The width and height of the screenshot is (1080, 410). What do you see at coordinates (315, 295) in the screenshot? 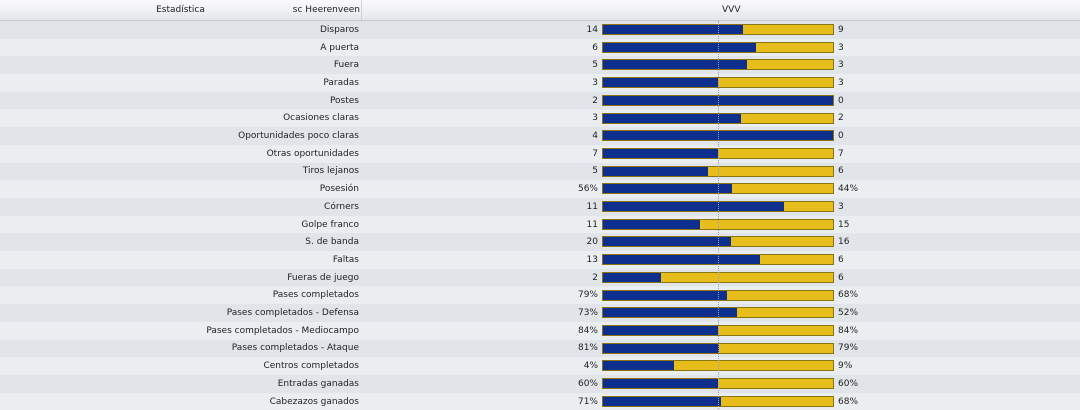
I see `stat-label: Pases completados` at bounding box center [315, 295].